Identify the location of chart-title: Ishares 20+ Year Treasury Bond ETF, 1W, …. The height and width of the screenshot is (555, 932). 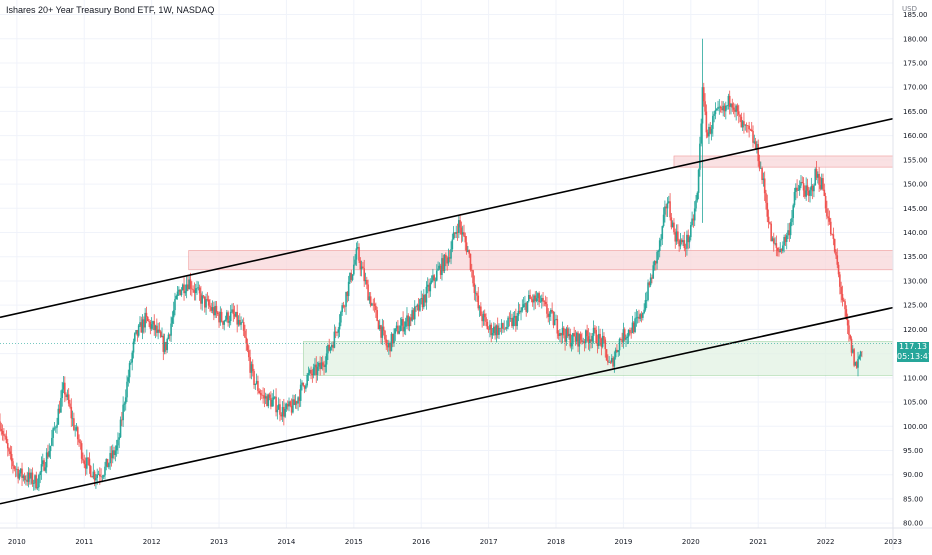
(110, 10).